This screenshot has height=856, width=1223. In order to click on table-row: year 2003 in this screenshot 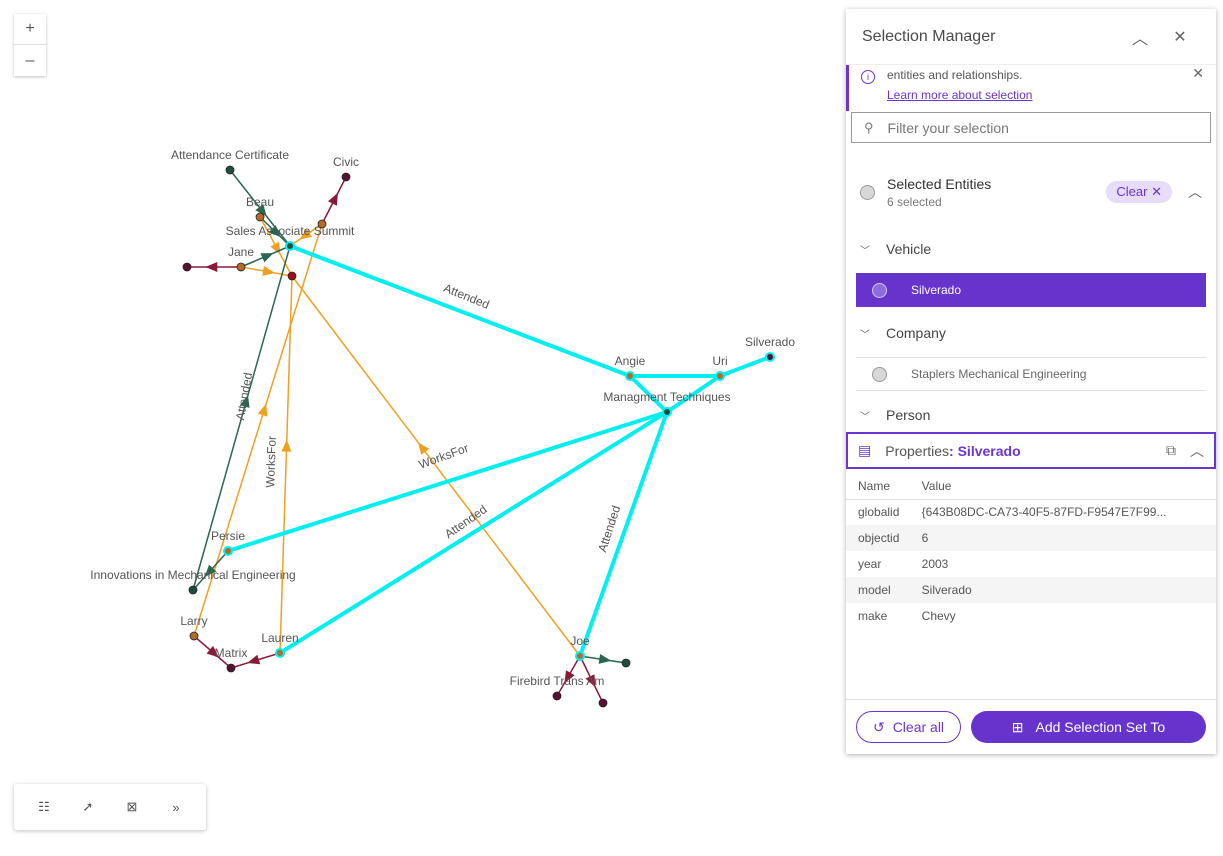, I will do `click(1031, 564)`.